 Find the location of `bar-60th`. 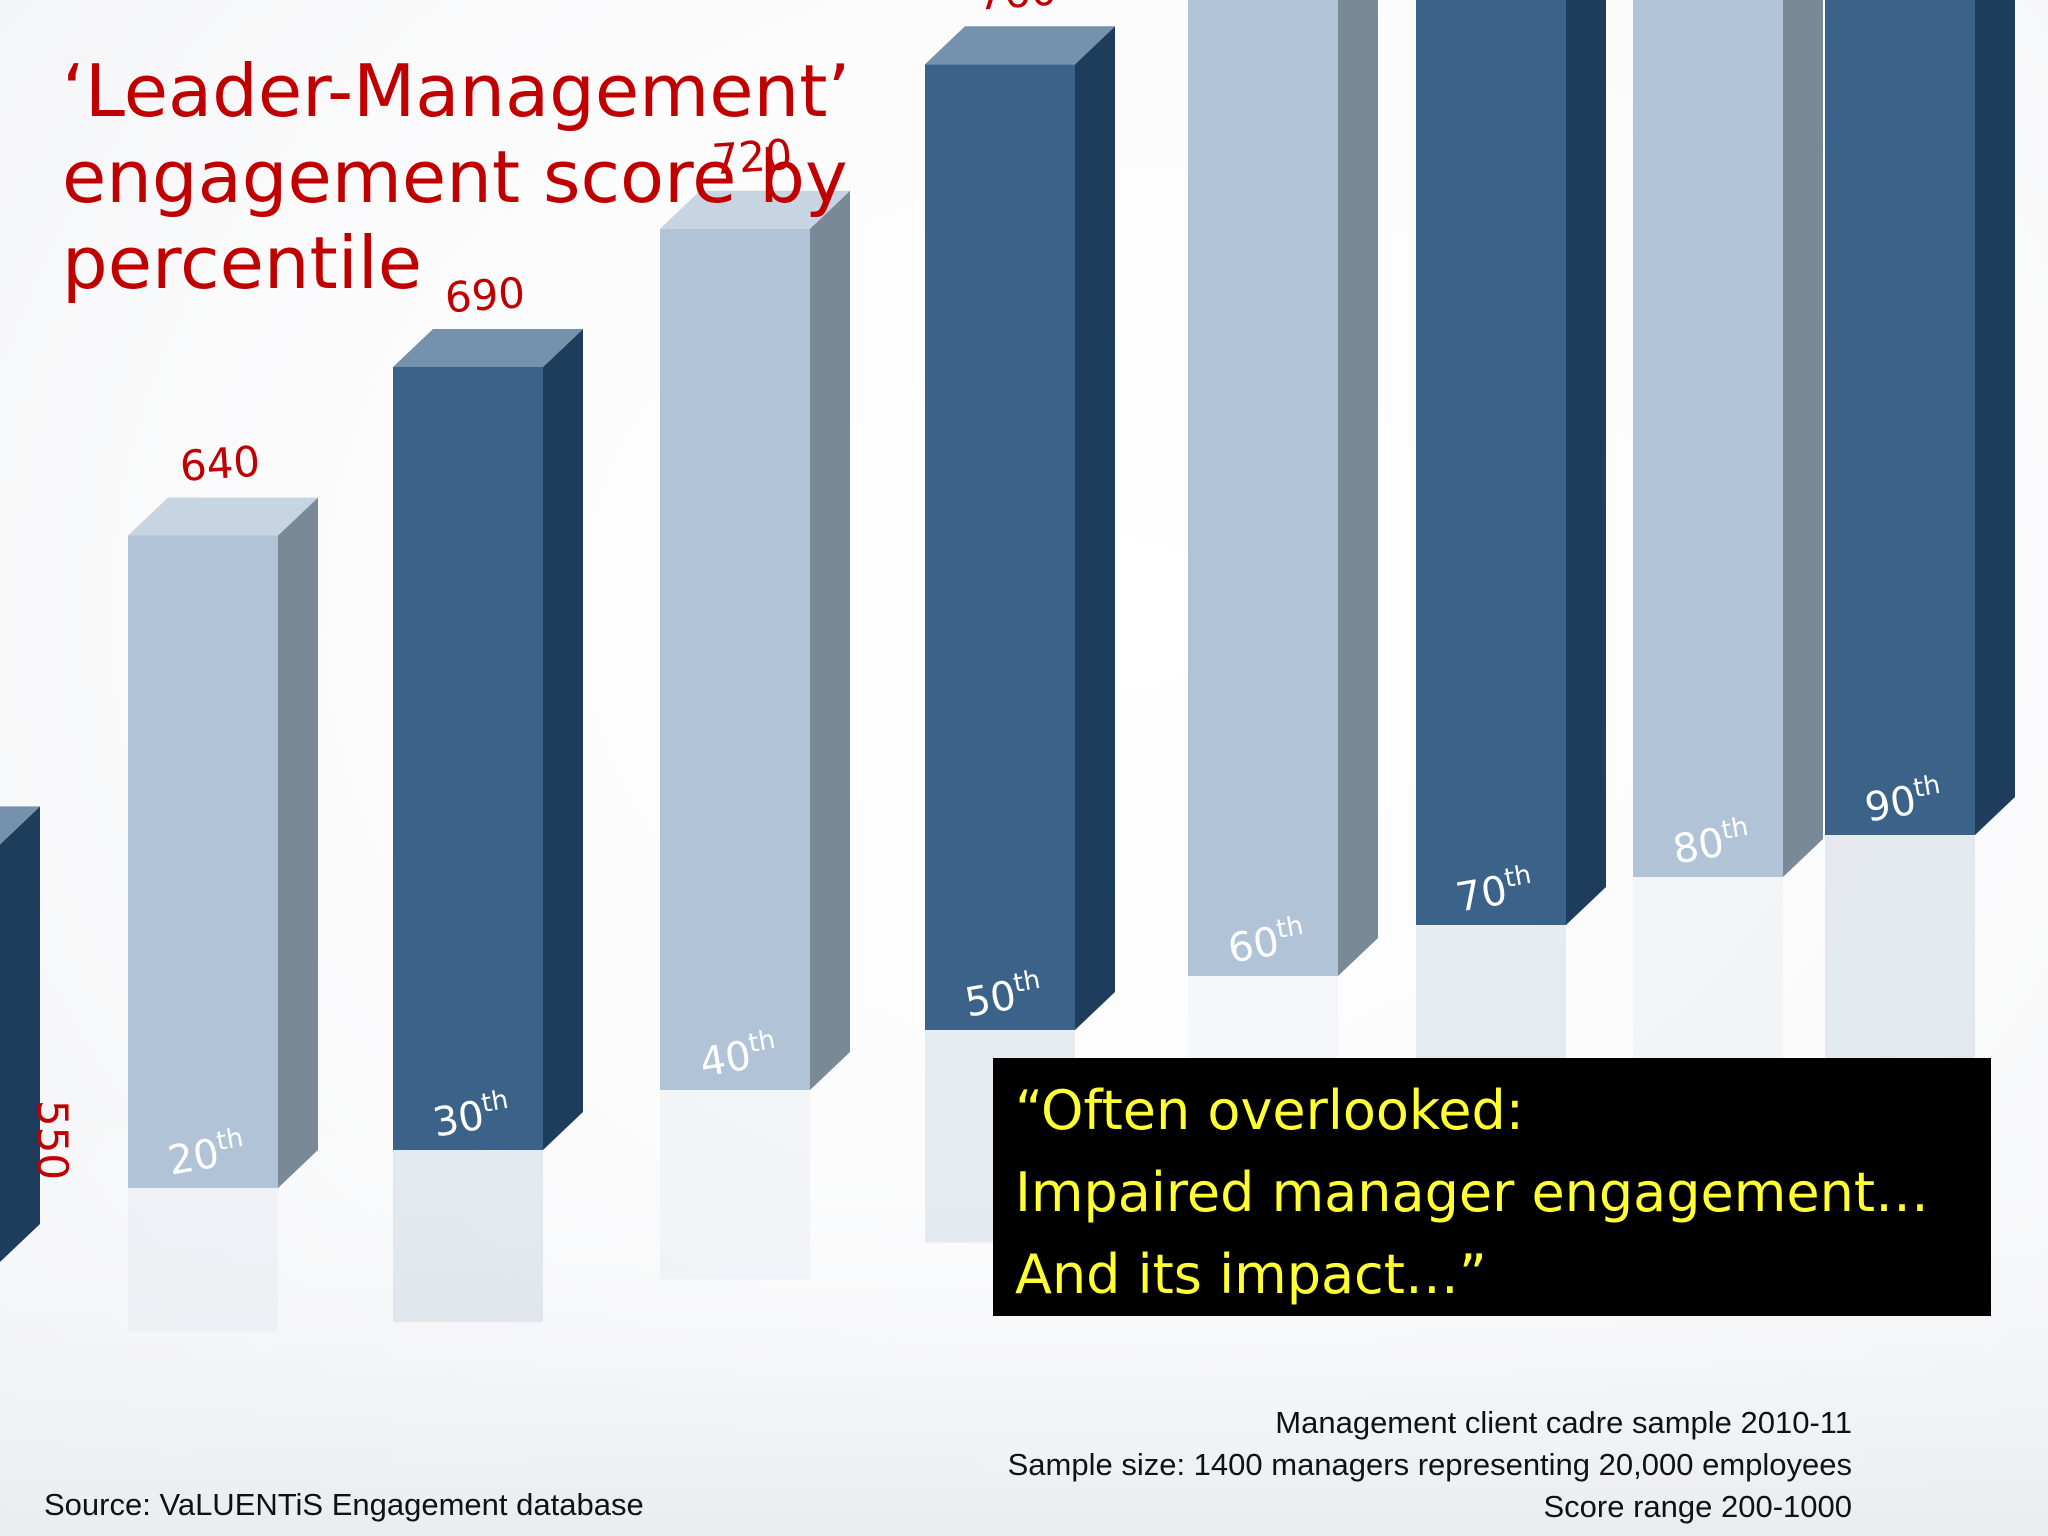

bar-60th is located at coordinates (1283, 603).